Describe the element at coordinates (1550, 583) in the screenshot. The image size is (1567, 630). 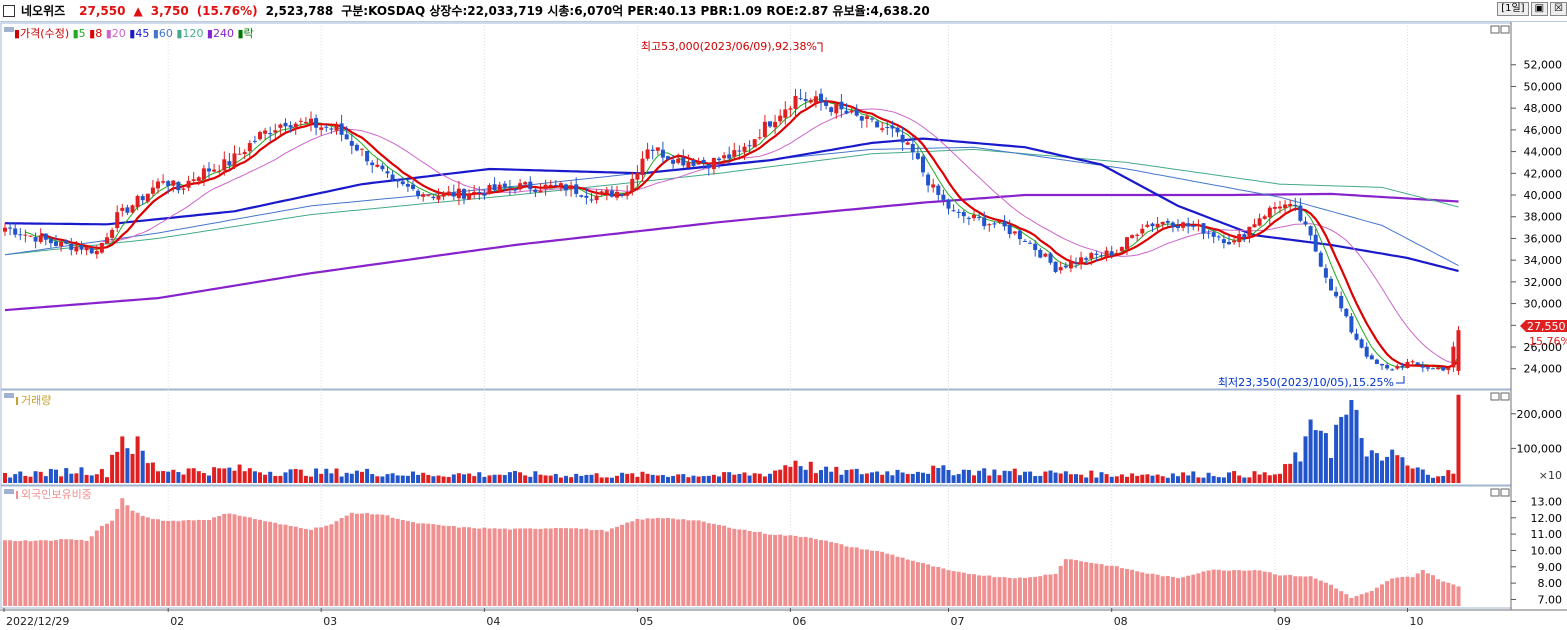
I see `foreign-tick-label: 8.00` at that location.